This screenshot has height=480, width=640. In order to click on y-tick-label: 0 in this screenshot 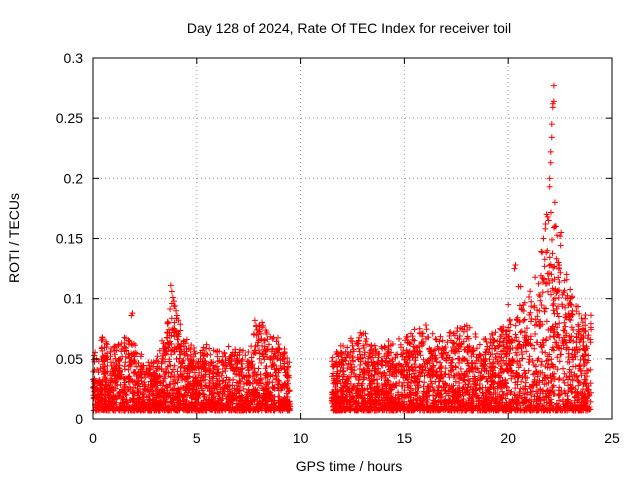, I will do `click(79, 419)`.